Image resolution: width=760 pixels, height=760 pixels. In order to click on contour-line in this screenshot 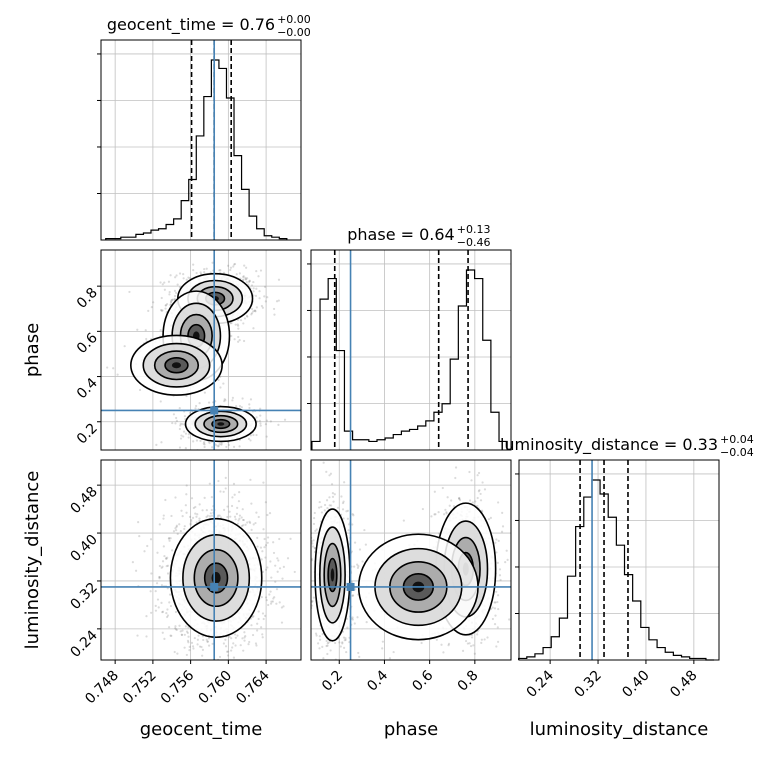, I will do `click(176, 365)`.